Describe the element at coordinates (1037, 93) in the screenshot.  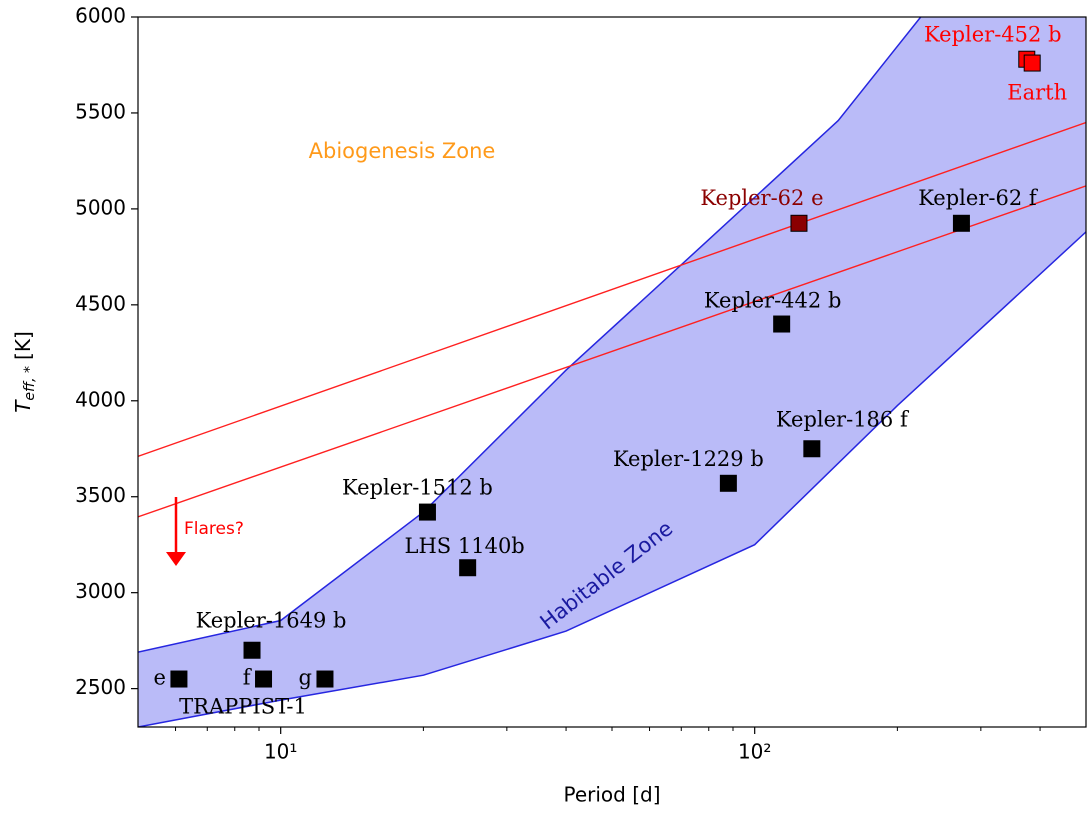
I see `point-label: Earth` at that location.